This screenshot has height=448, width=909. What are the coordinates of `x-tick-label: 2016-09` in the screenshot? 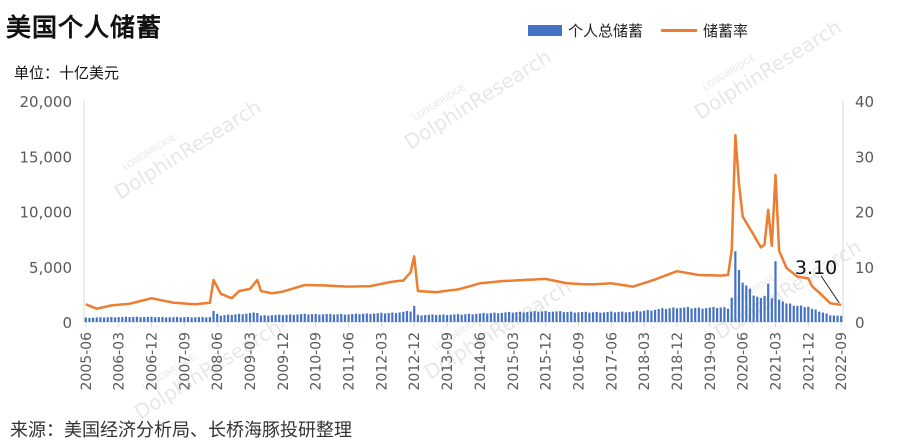 It's located at (579, 361).